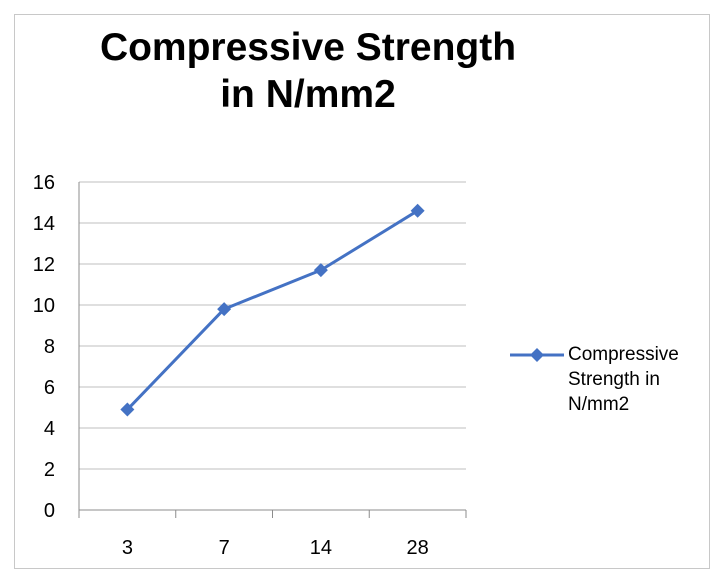  What do you see at coordinates (49, 388) in the screenshot?
I see `y-tick-label: 6` at bounding box center [49, 388].